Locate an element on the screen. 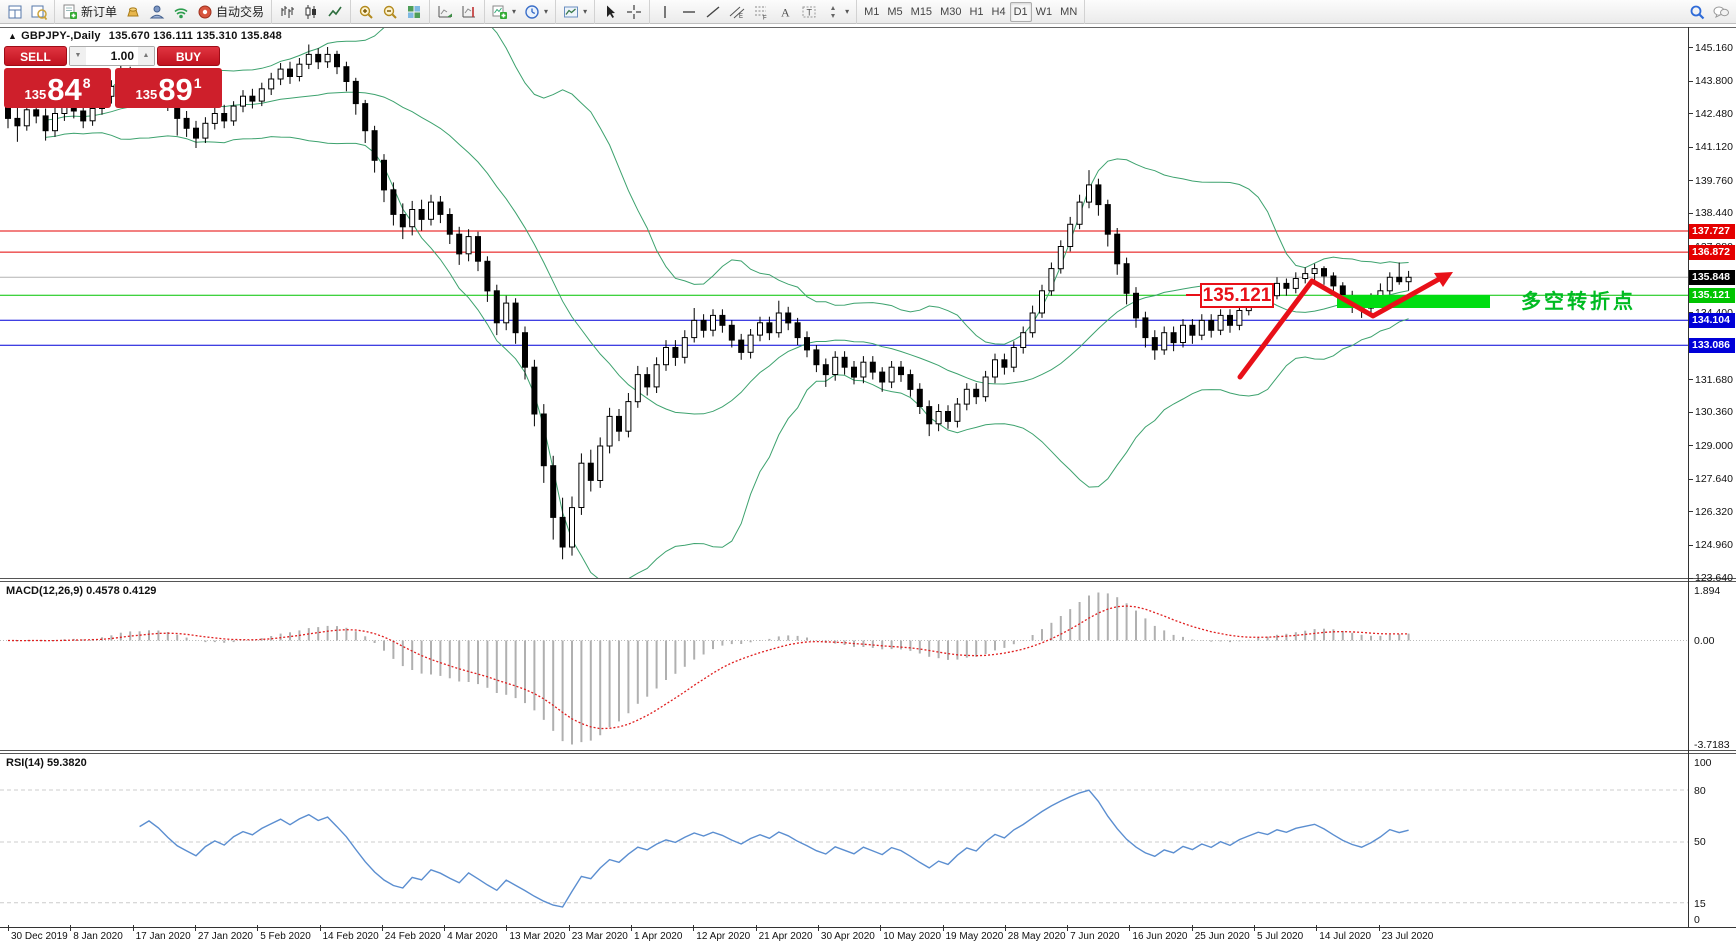  macd-panel-separator is located at coordinates (868, 580).